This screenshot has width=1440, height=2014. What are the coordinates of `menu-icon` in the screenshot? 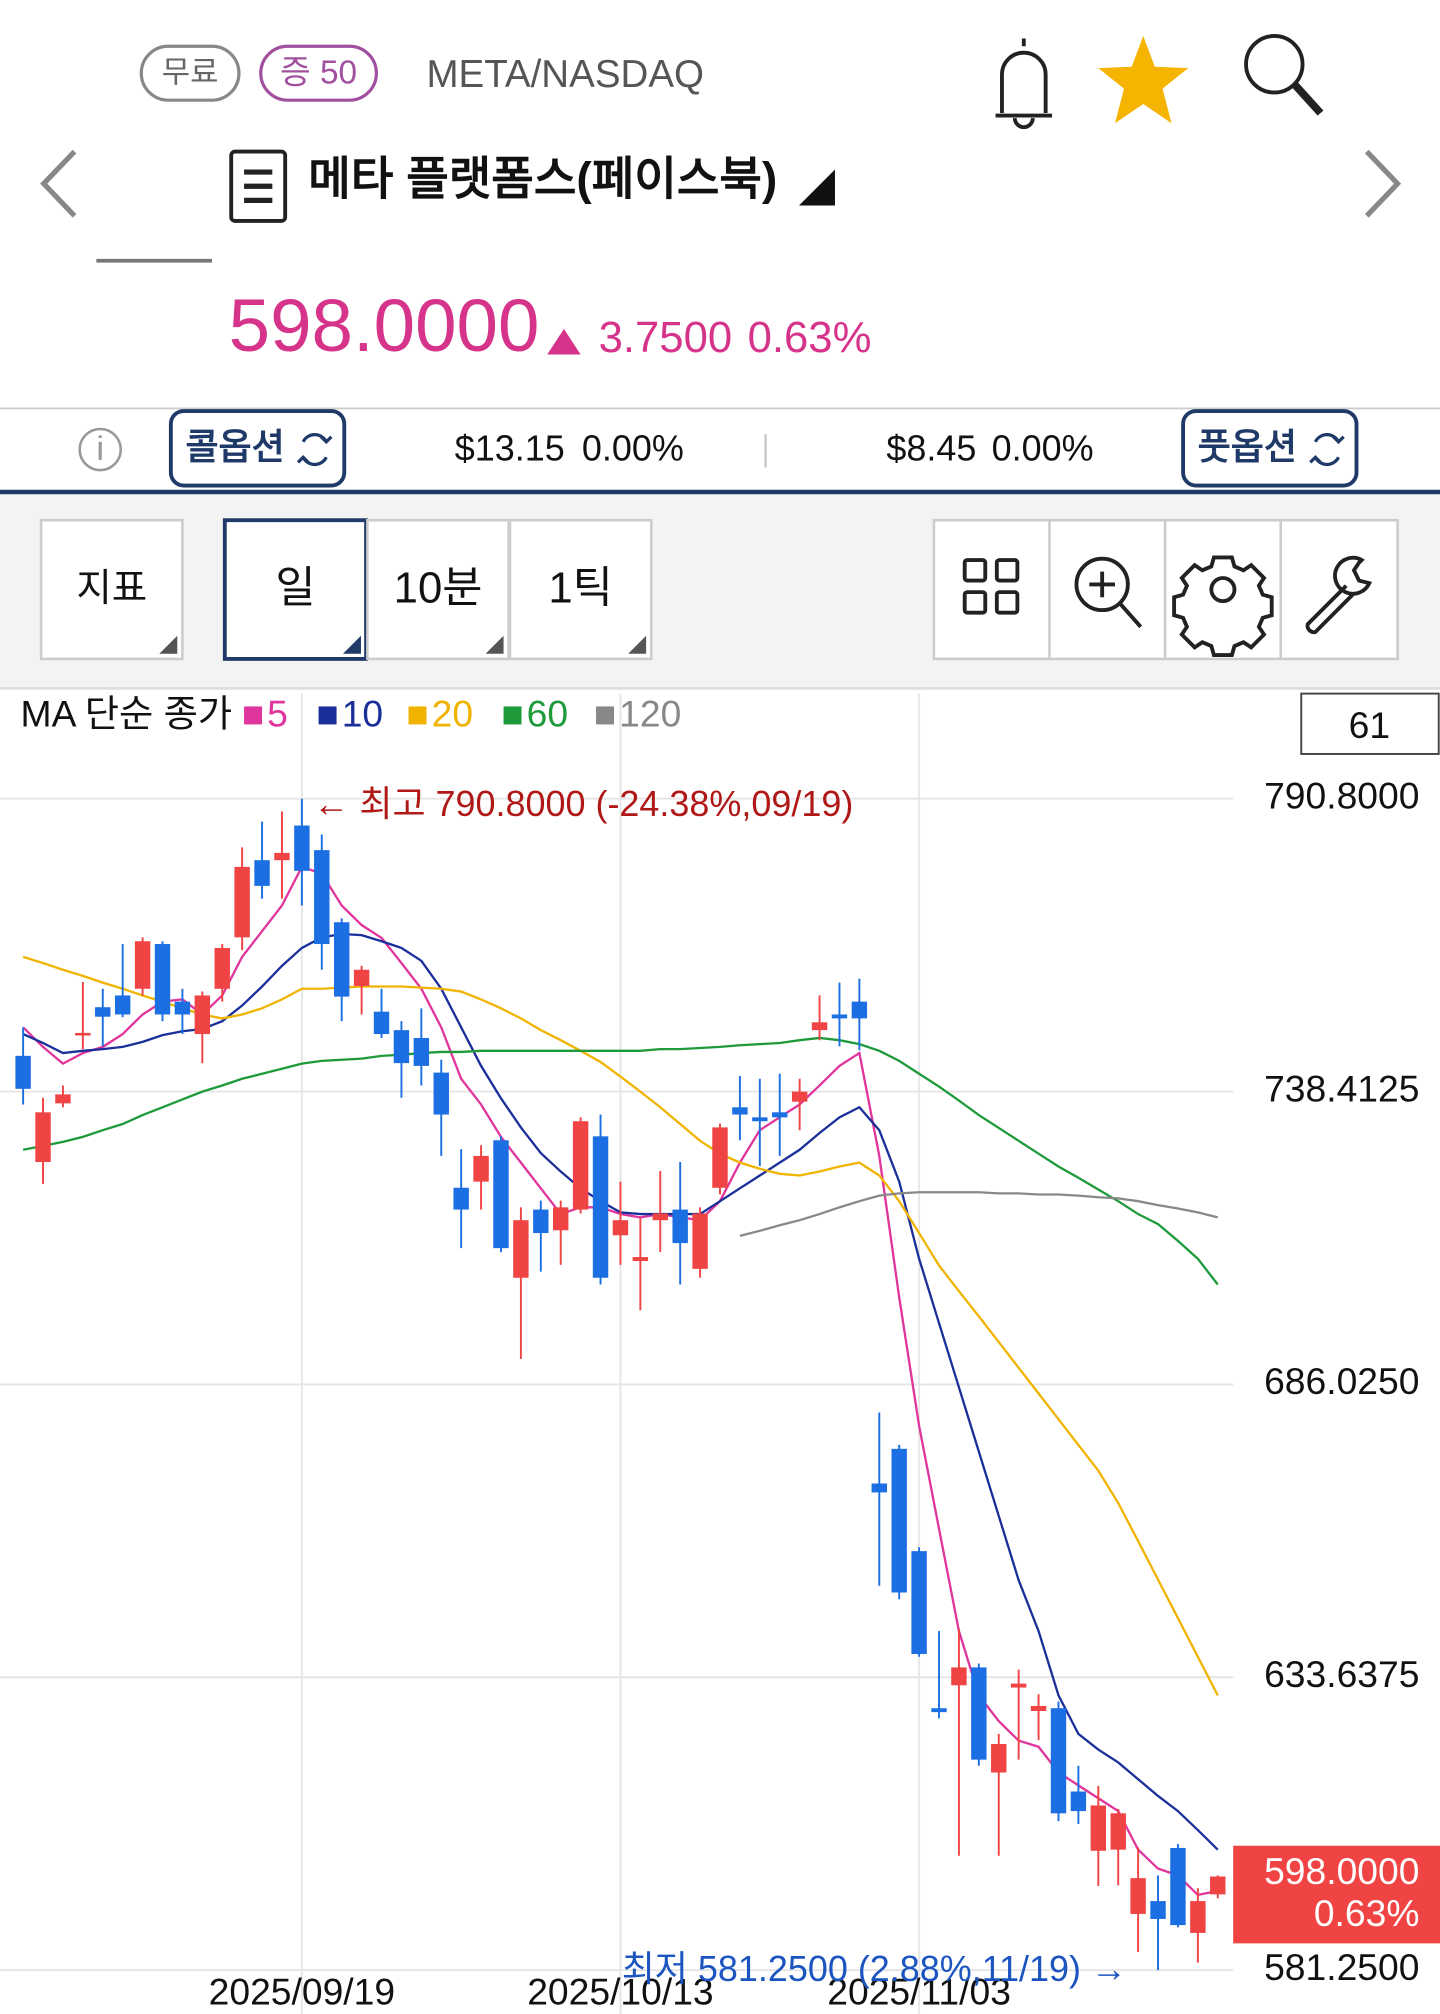 It's located at (258, 186).